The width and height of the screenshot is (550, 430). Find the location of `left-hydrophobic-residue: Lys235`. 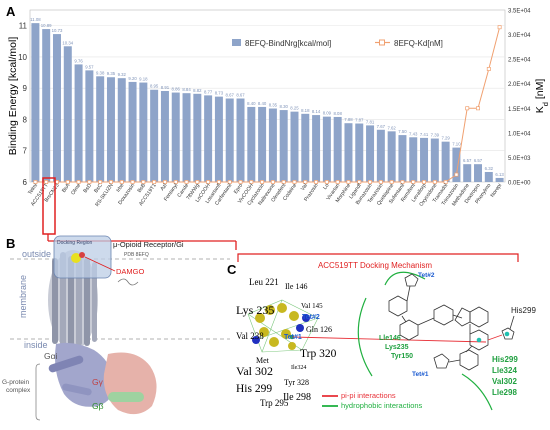

left-hydrophobic-residue: Lys235 is located at coordinates (397, 347).